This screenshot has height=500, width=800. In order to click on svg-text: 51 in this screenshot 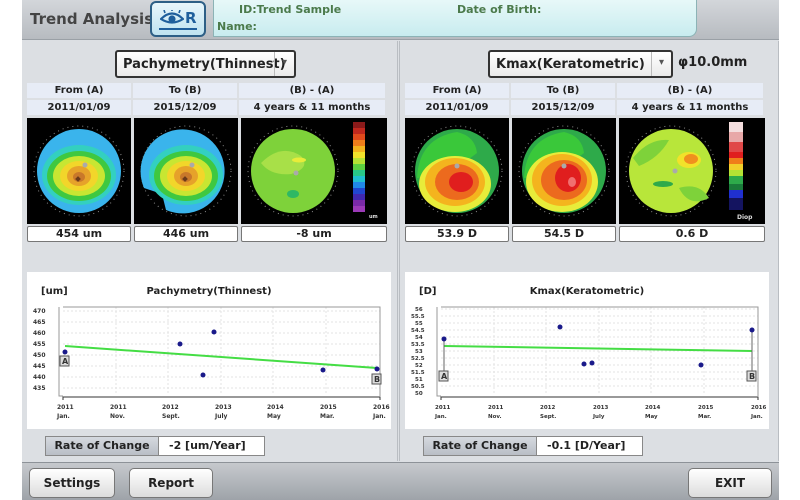, I will do `click(419, 380)`.